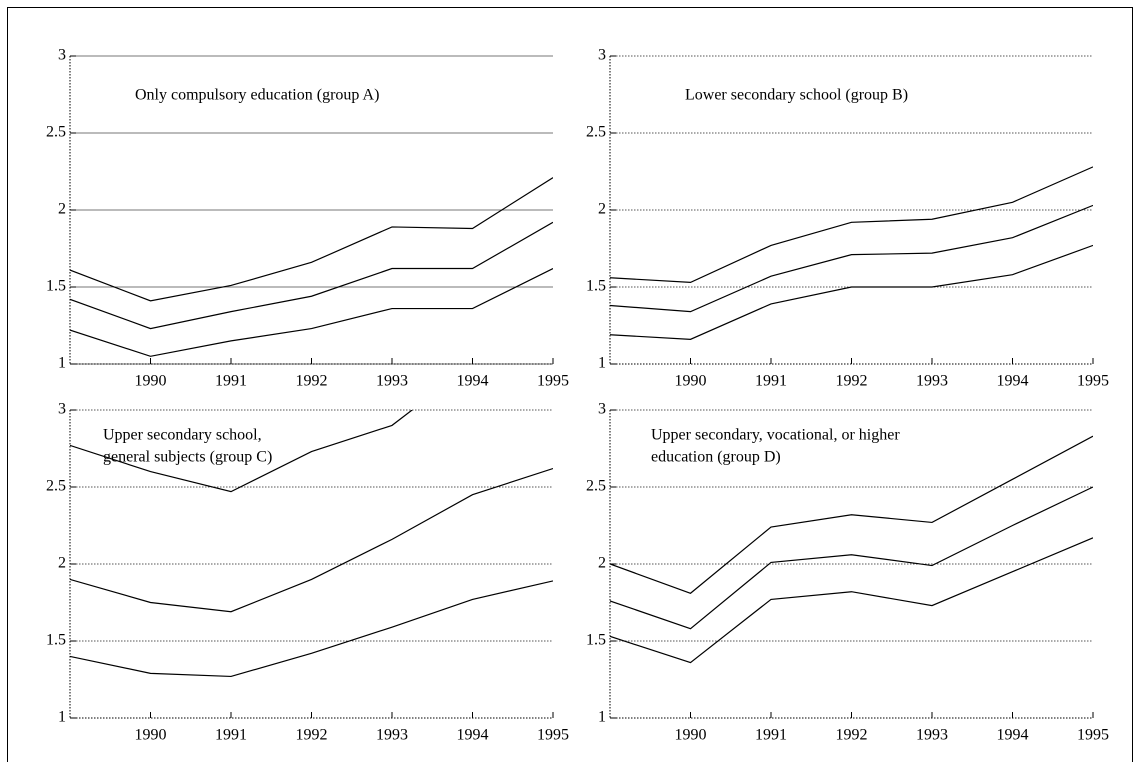 The height and width of the screenshot is (762, 1133). What do you see at coordinates (182, 435) in the screenshot?
I see `panel-title: Upper secondary school,` at bounding box center [182, 435].